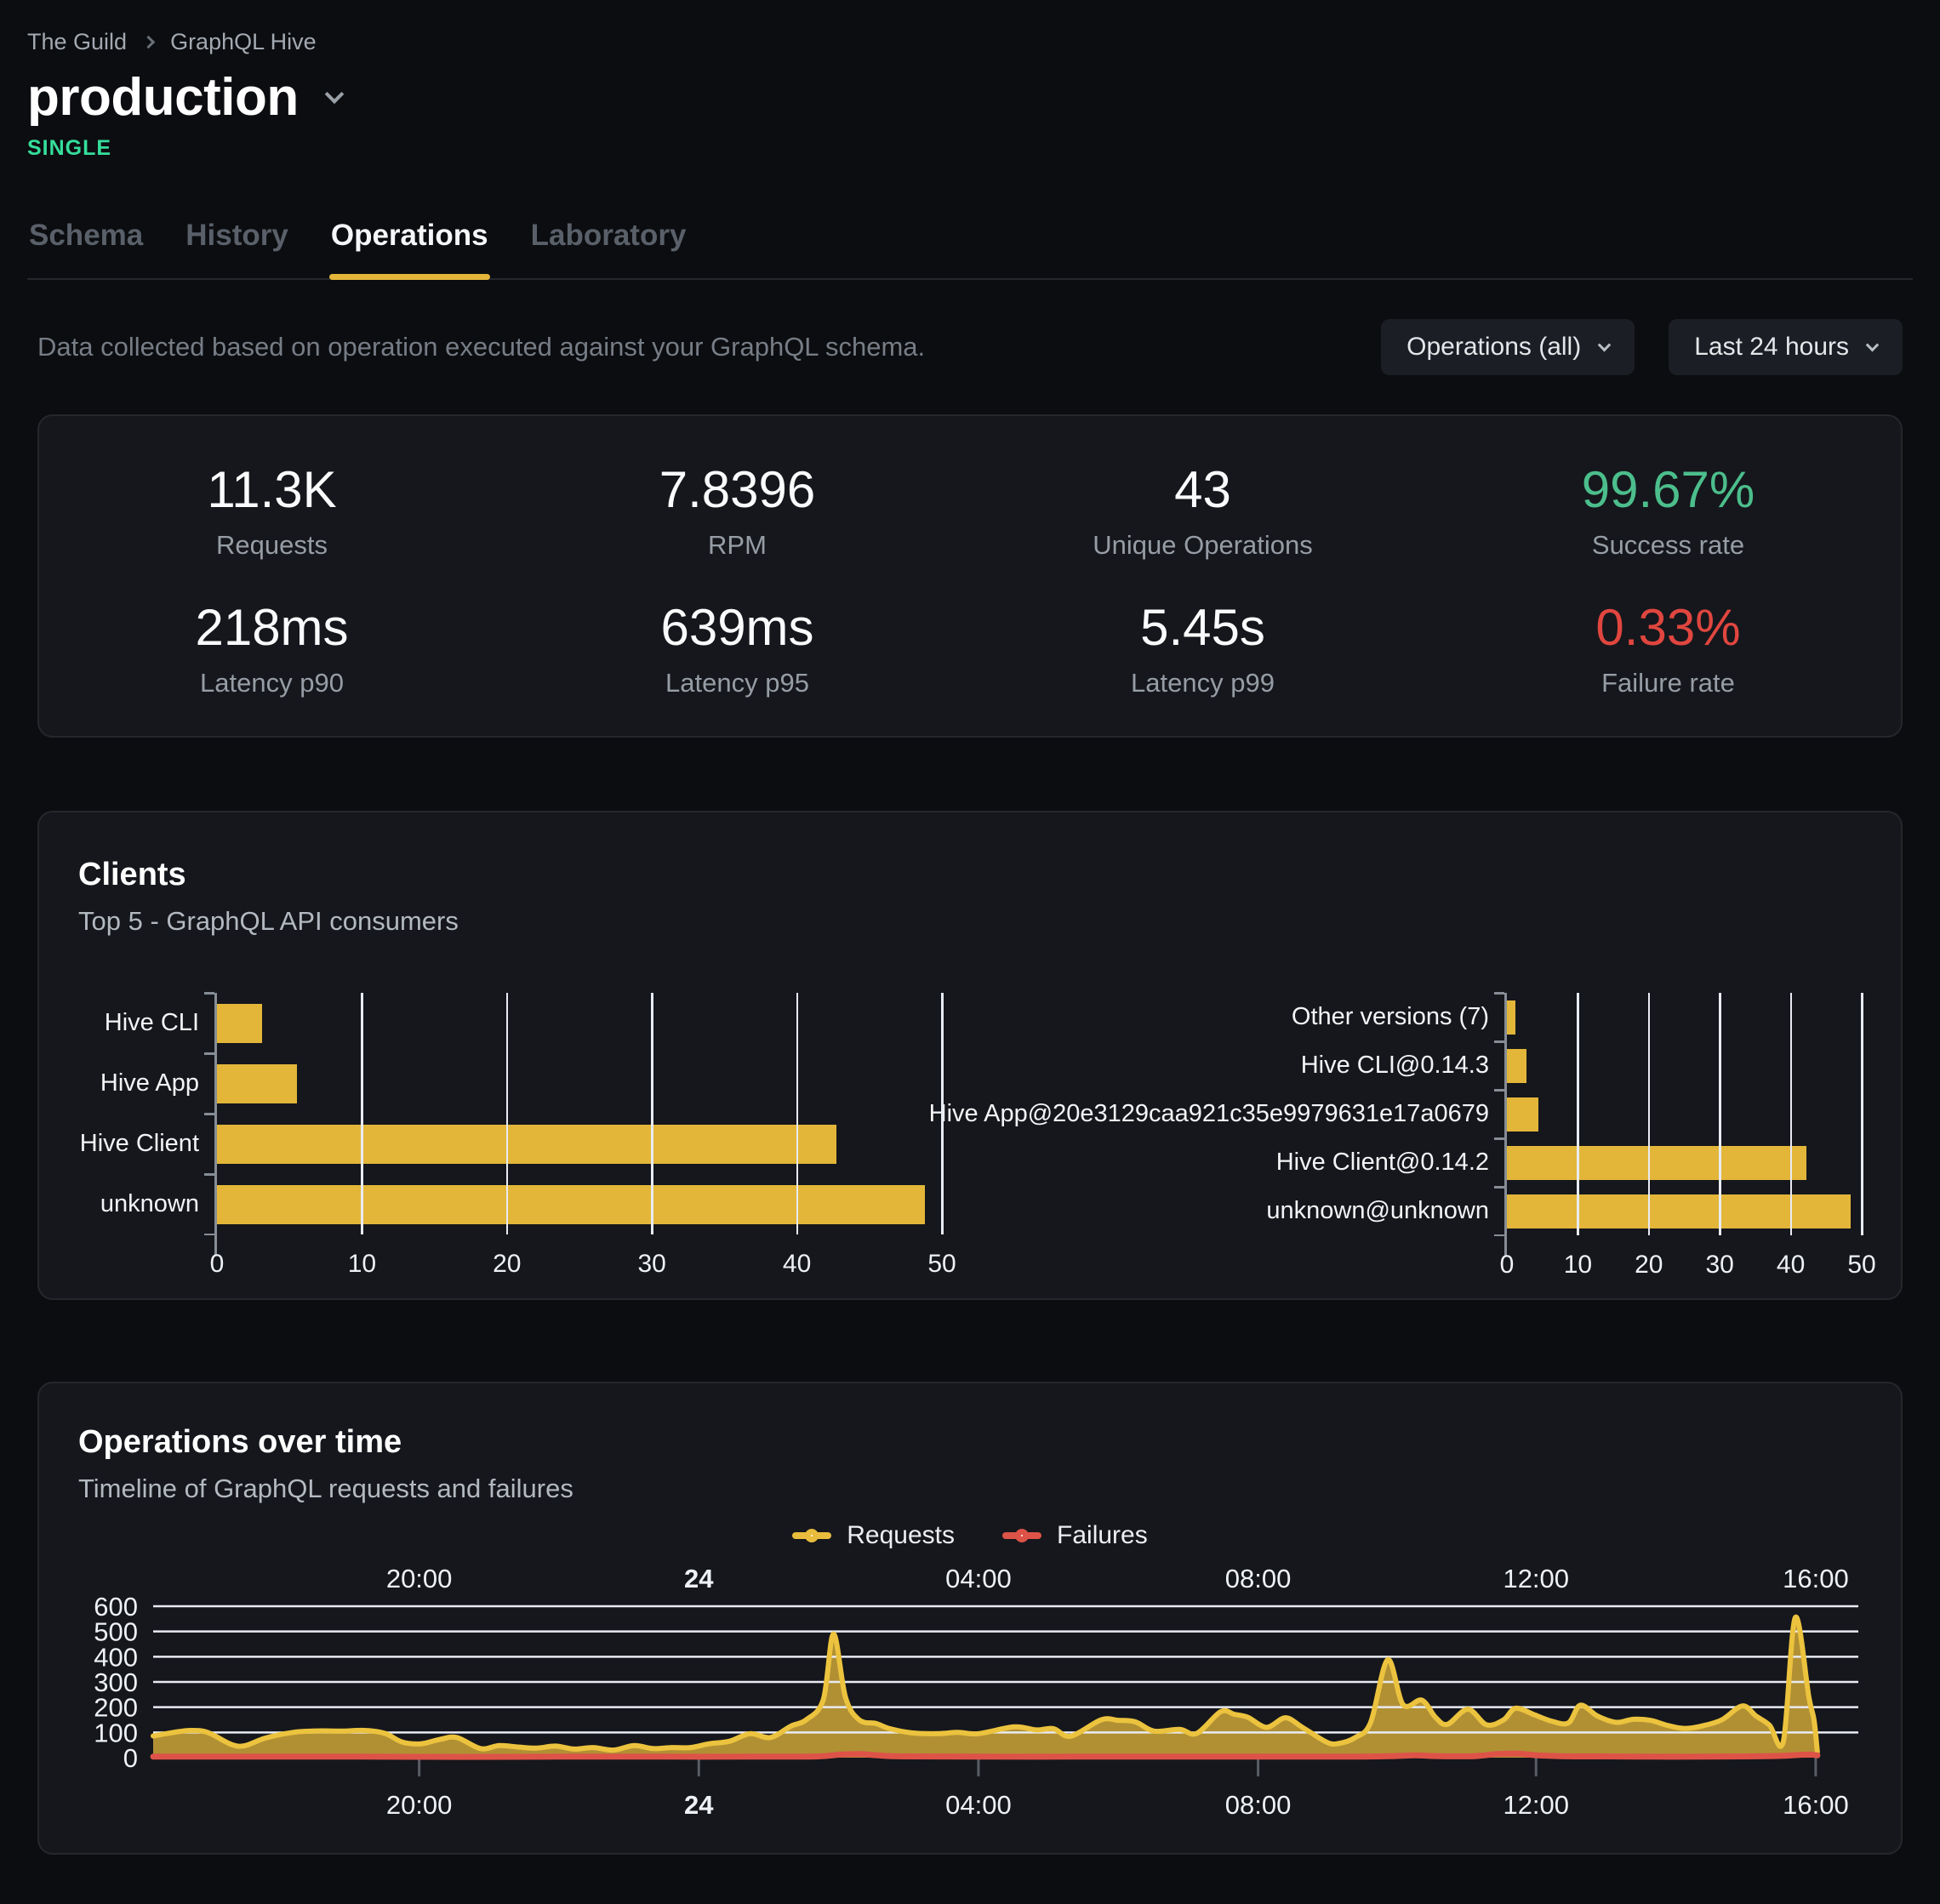 The width and height of the screenshot is (1940, 1904). Describe the element at coordinates (139, 1144) in the screenshot. I see `bar-category-label: Hive Client` at that location.